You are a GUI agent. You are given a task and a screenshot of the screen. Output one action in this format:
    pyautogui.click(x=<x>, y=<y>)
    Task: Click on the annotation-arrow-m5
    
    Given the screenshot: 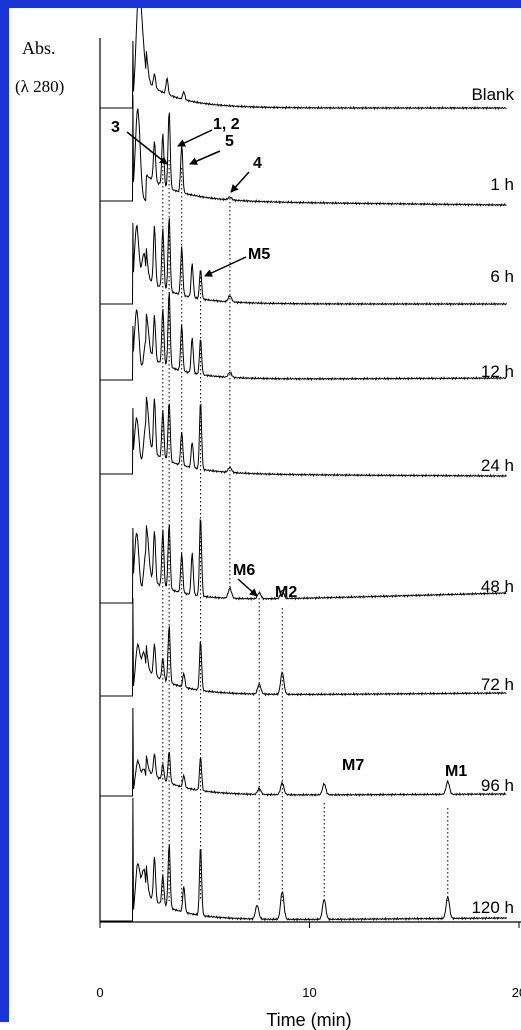 What is the action you would take?
    pyautogui.click(x=225, y=266)
    